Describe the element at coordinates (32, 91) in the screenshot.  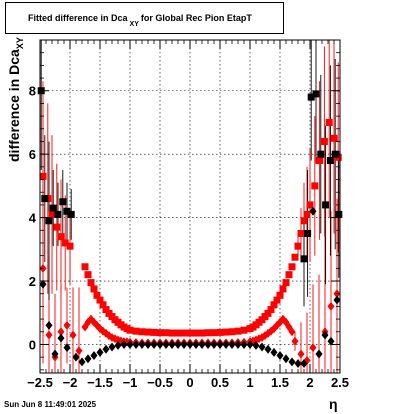
I see `y-tick-label: 8` at that location.